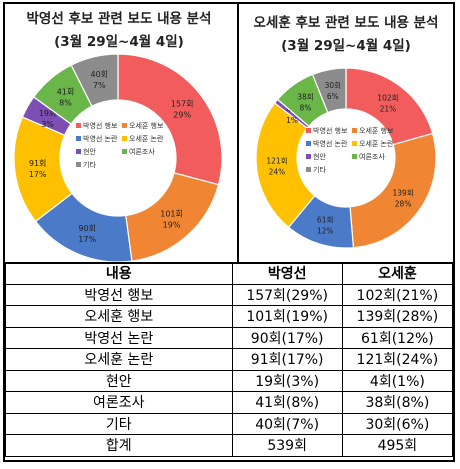 Image resolution: width=460 pixels, height=469 pixels. Describe the element at coordinates (287, 402) in the screenshot. I see `table-cell-park: 41회(8%)` at that location.